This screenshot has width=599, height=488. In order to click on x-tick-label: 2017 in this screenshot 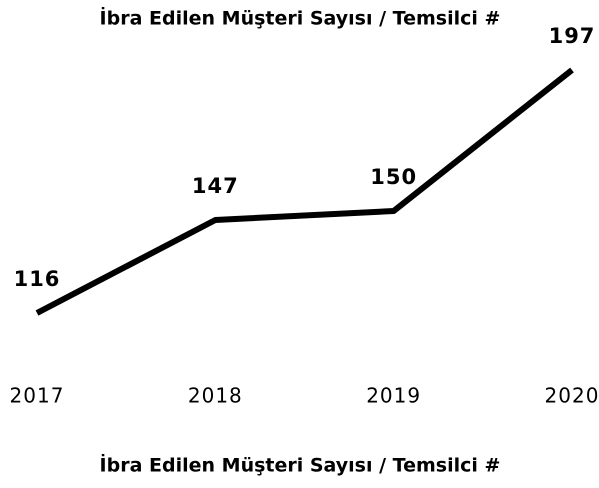, I will do `click(37, 396)`.